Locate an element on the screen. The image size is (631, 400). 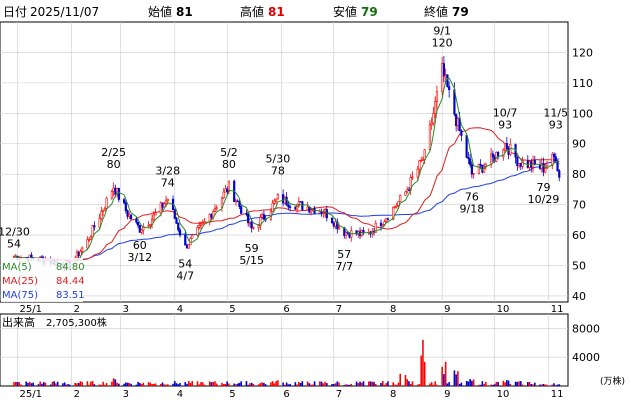
annotation-value: 120 is located at coordinates (442, 42).